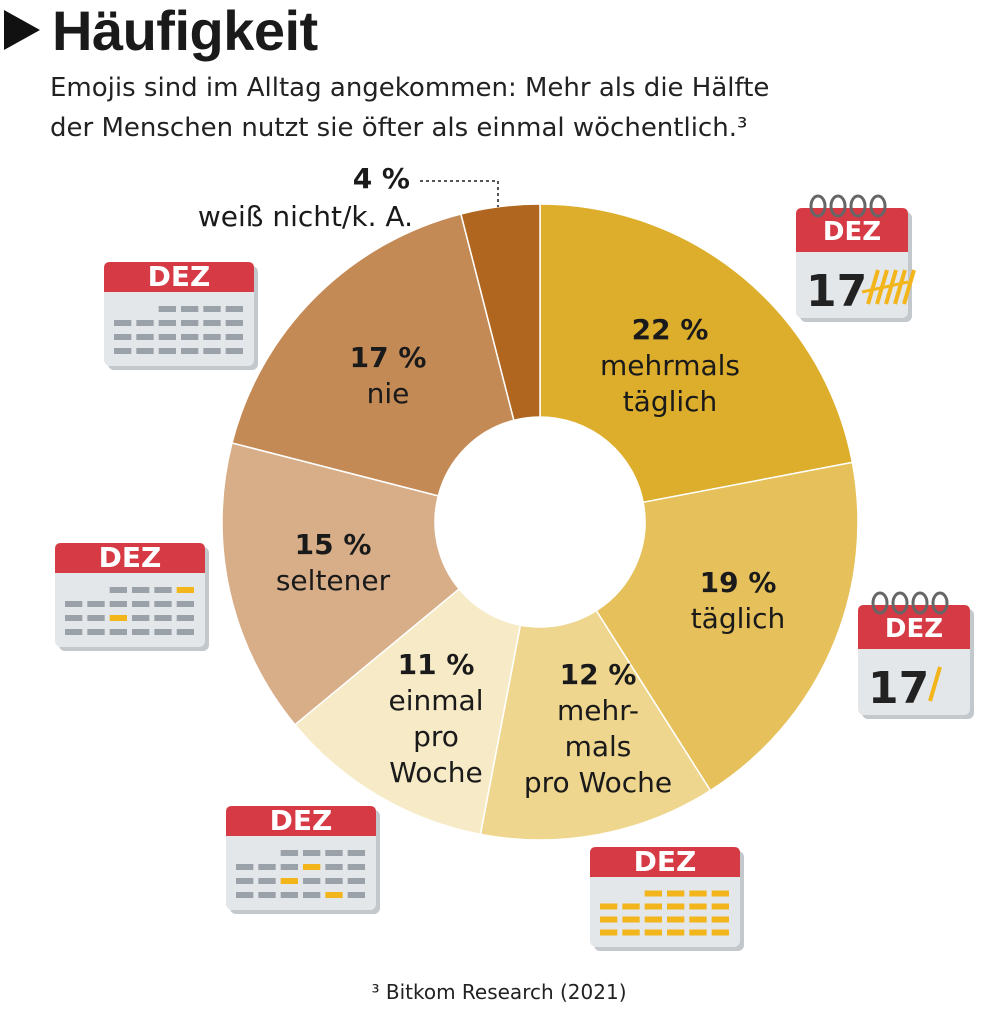 This screenshot has width=998, height=1024. Describe the element at coordinates (856, 258) in the screenshot. I see `calendar-tally-icon: DEZ 17` at that location.